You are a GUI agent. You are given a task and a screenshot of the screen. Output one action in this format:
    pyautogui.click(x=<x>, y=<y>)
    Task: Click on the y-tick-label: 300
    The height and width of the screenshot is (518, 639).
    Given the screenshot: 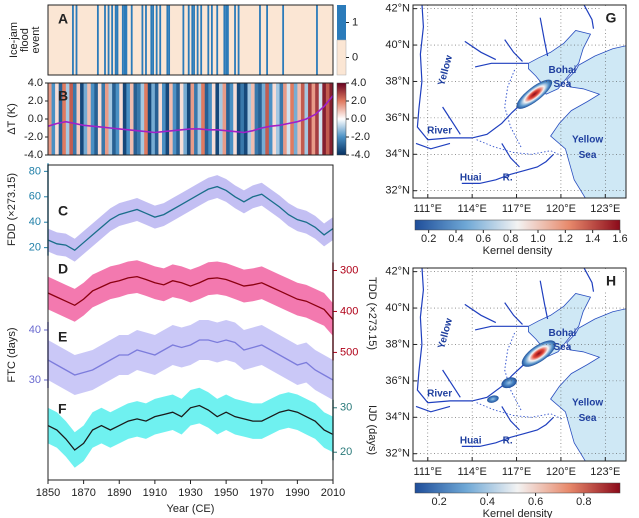 What is the action you would take?
    pyautogui.click(x=349, y=270)
    